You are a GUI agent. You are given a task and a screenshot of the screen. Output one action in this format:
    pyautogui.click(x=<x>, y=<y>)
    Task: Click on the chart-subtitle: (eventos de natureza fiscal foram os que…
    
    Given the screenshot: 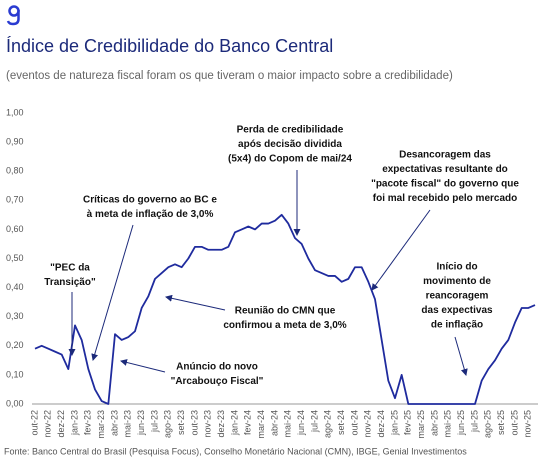 What is the action you would take?
    pyautogui.click(x=229, y=76)
    